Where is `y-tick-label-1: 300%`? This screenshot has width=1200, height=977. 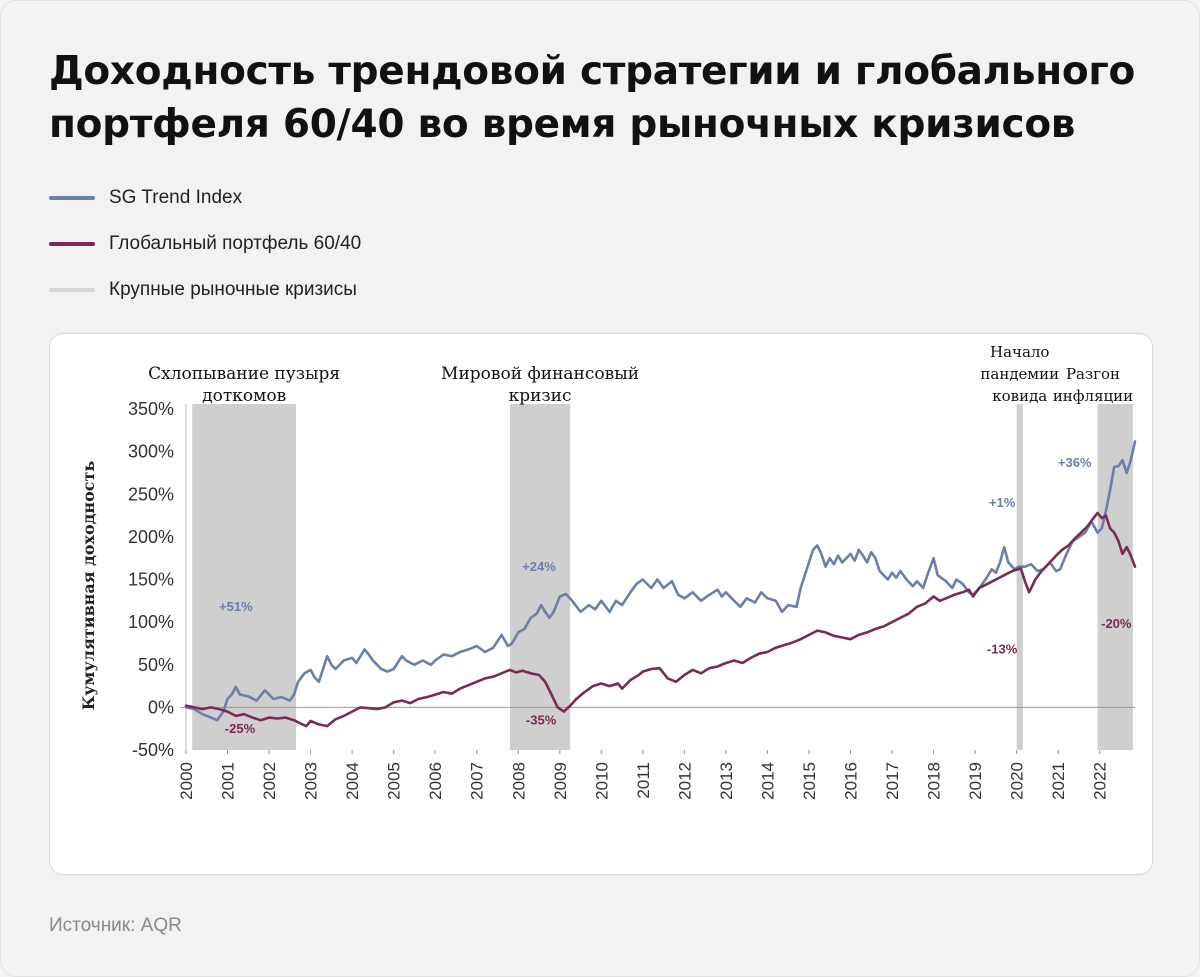 y-tick-label-1: 300% is located at coordinates (151, 452).